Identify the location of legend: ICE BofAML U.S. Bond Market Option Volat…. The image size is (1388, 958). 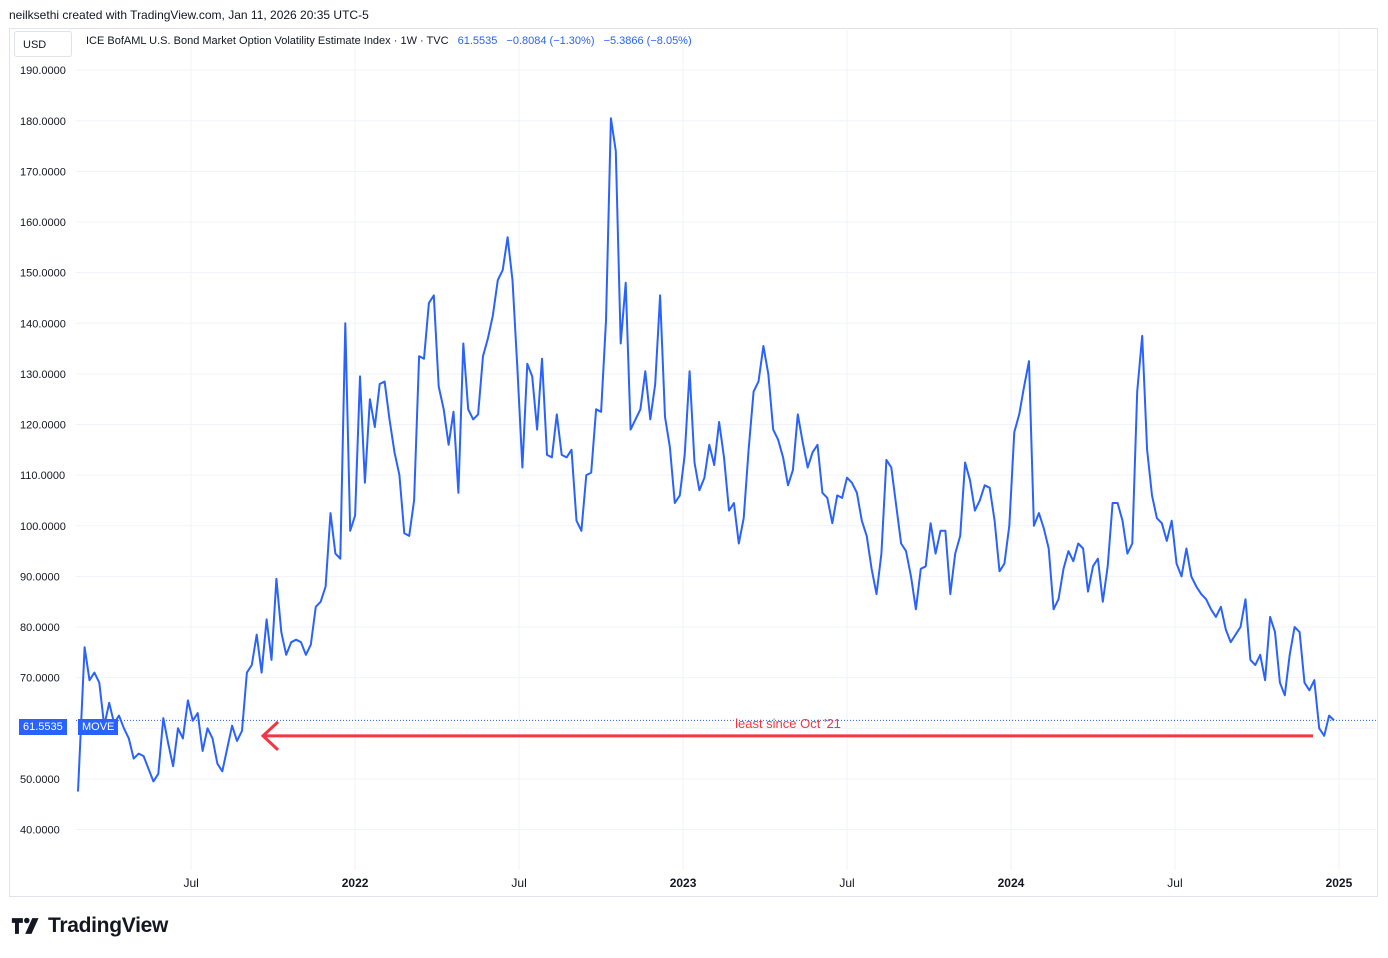
(389, 41).